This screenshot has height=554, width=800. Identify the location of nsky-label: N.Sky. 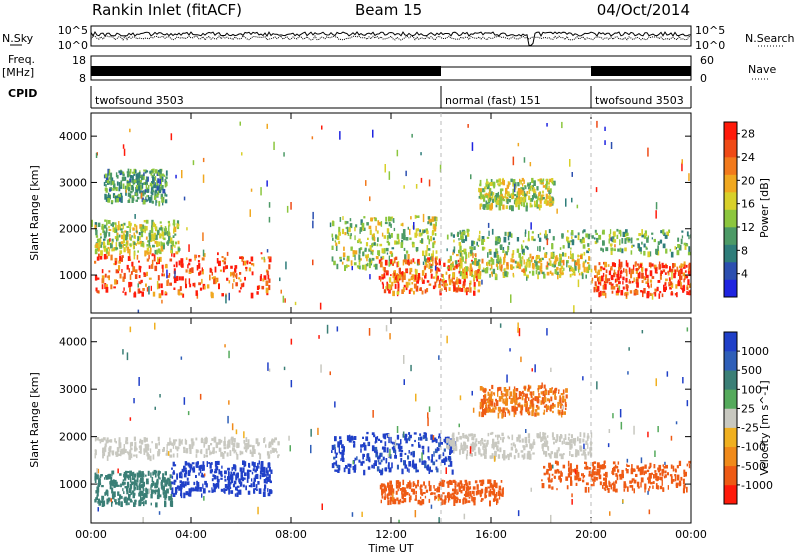
(18, 38).